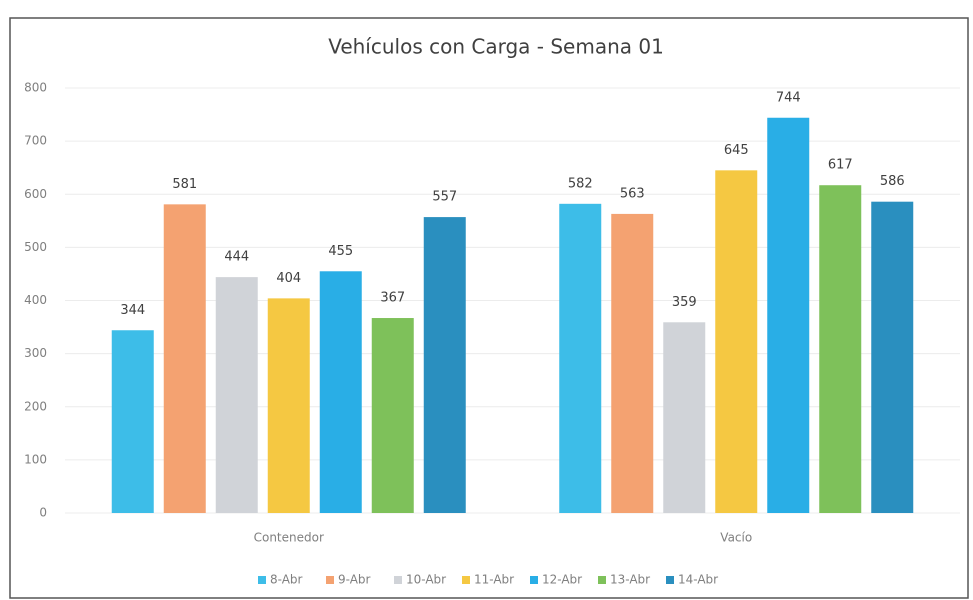 The width and height of the screenshot is (973, 600). I want to click on data-label: 645, so click(736, 150).